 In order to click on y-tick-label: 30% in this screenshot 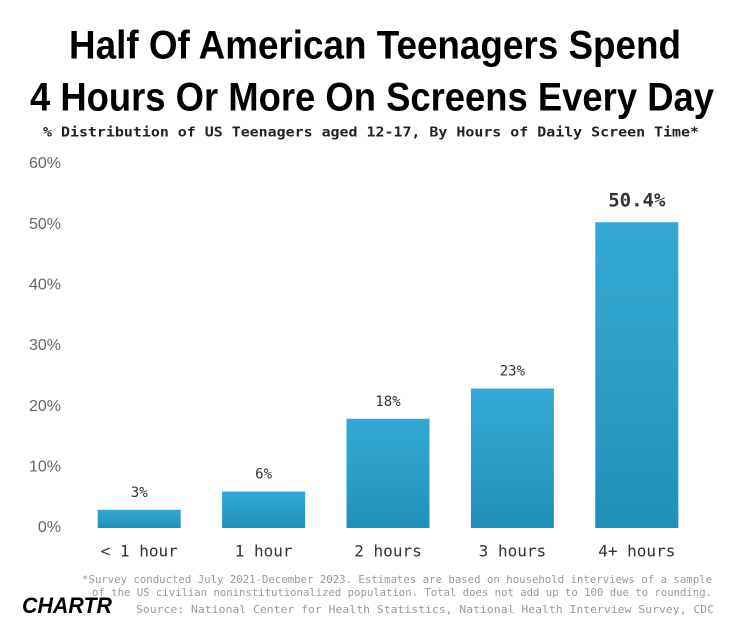, I will do `click(45, 345)`.